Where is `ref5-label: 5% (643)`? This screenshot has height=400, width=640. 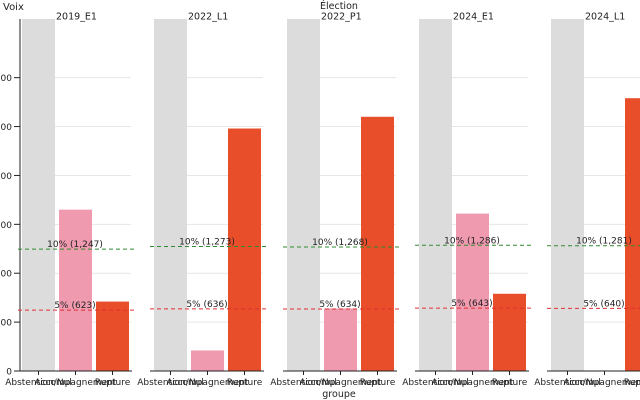 ref5-label: 5% (643) is located at coordinates (471, 304).